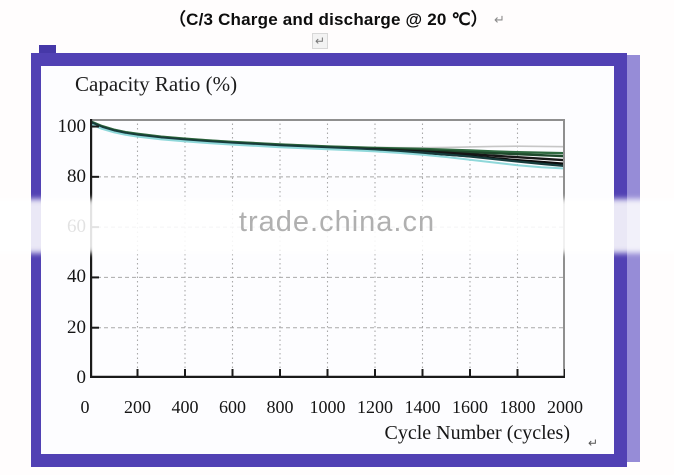  Describe the element at coordinates (375, 407) in the screenshot. I see `x-tick-label: 1200` at that location.